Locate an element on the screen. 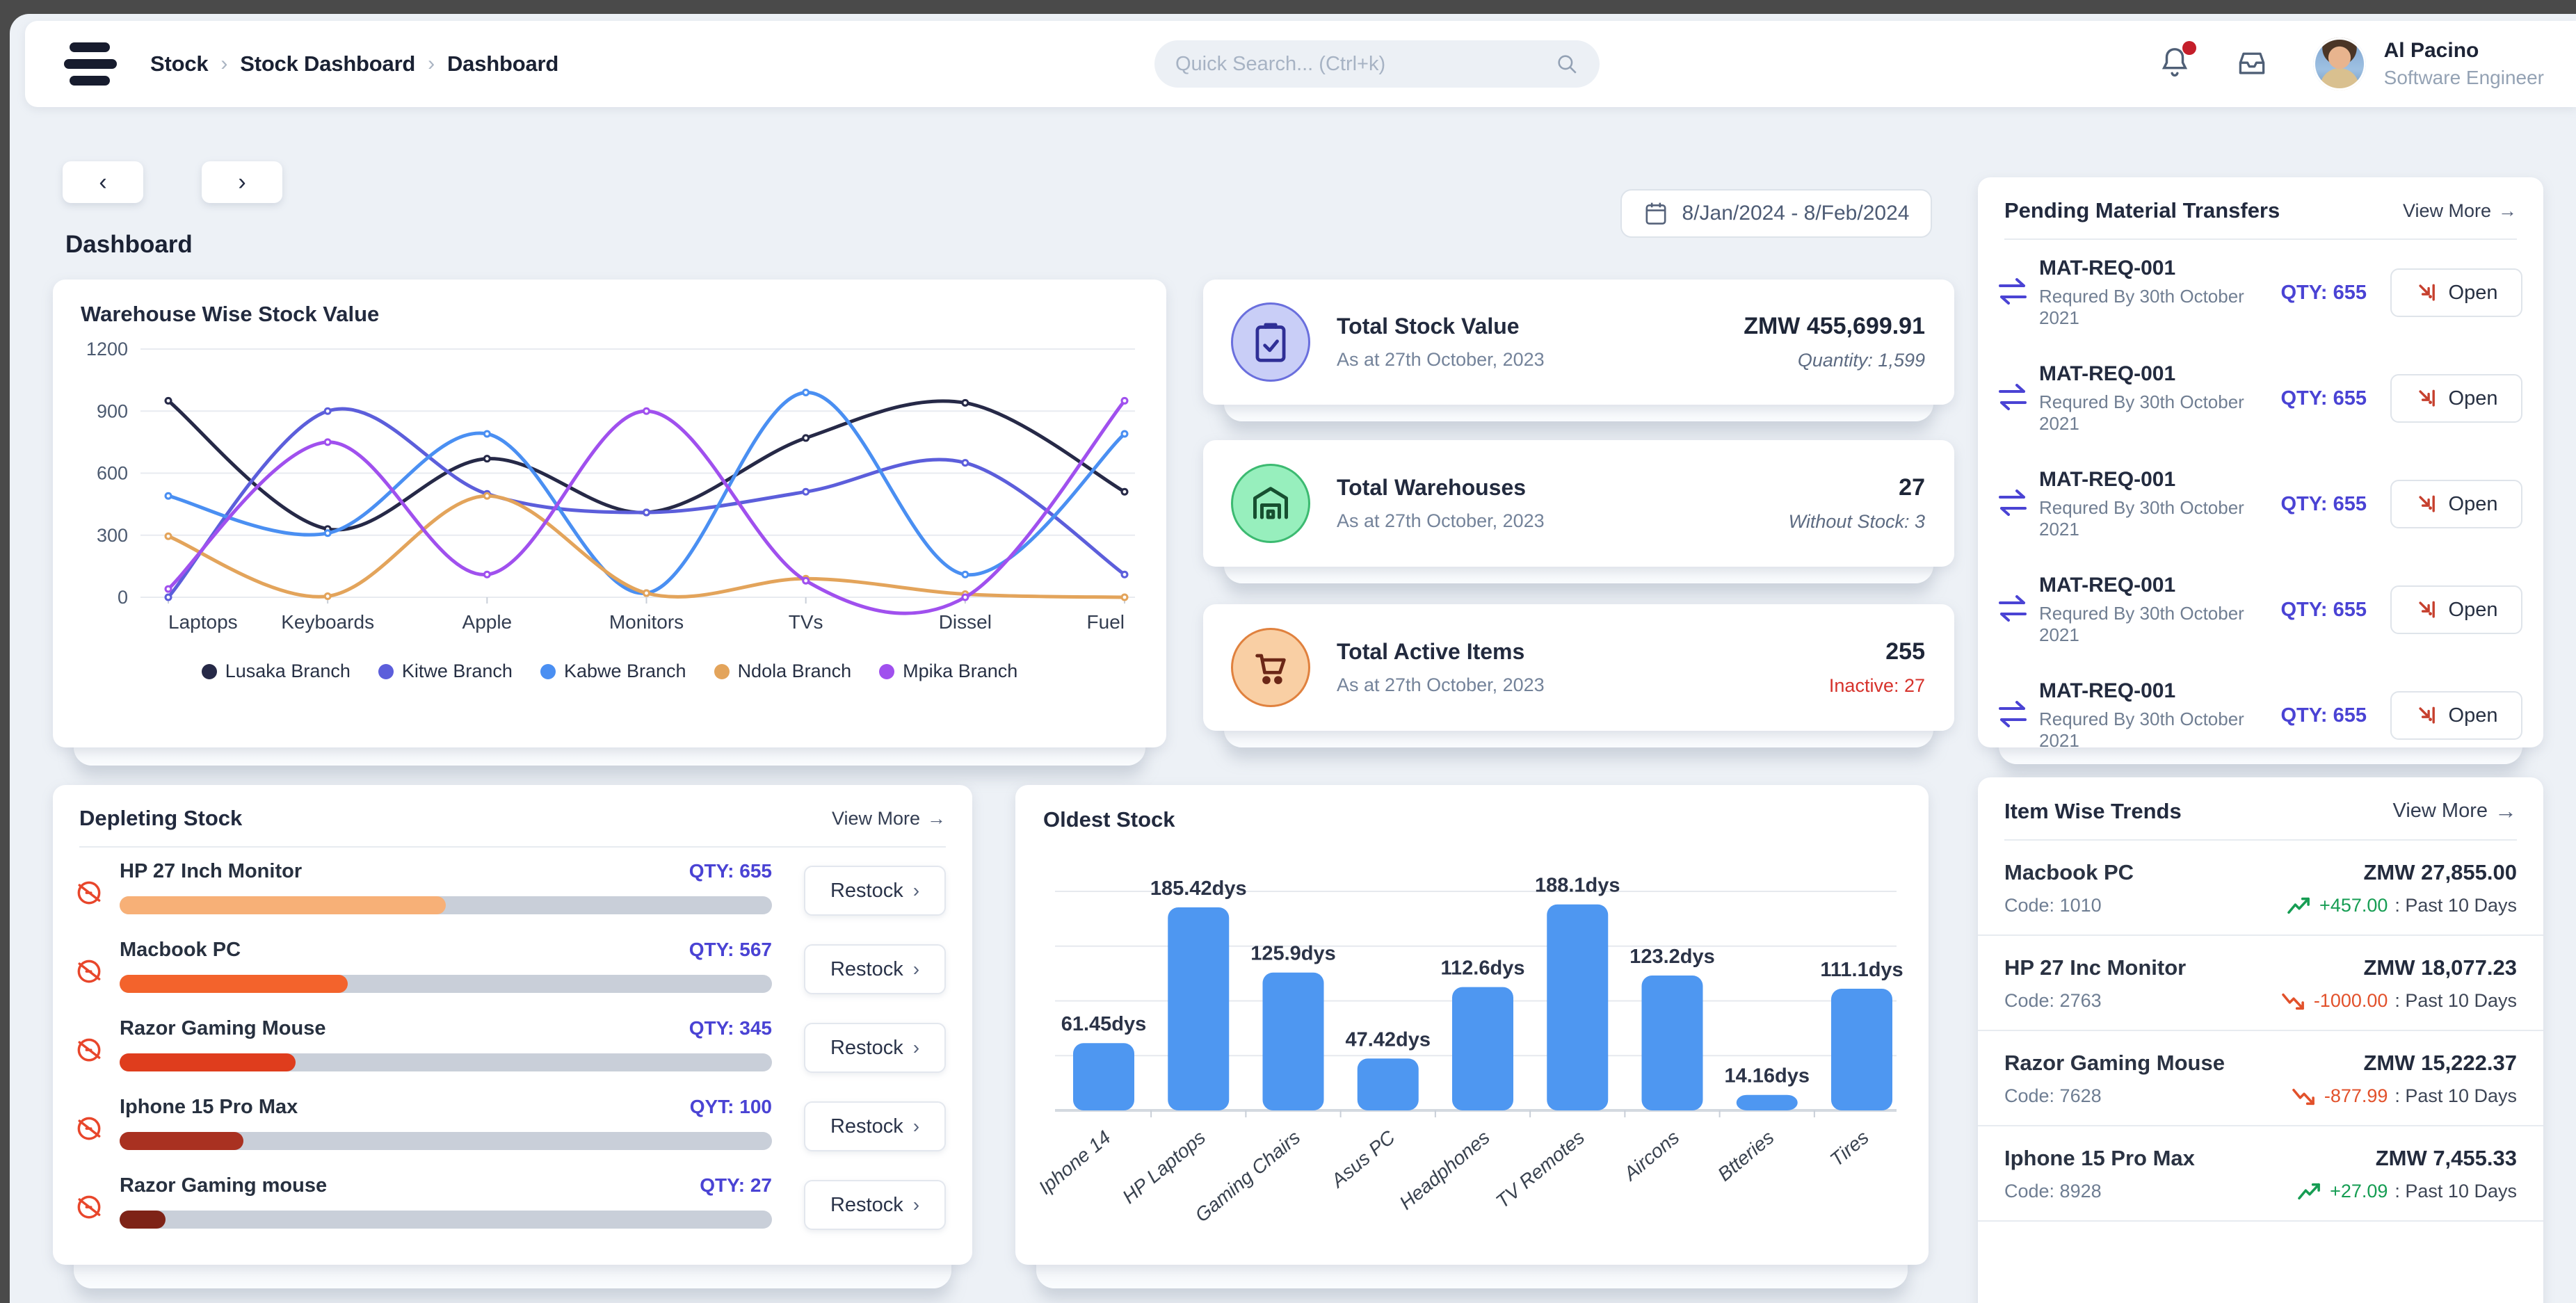  legend-label: Kabwe Branch is located at coordinates (624, 671).